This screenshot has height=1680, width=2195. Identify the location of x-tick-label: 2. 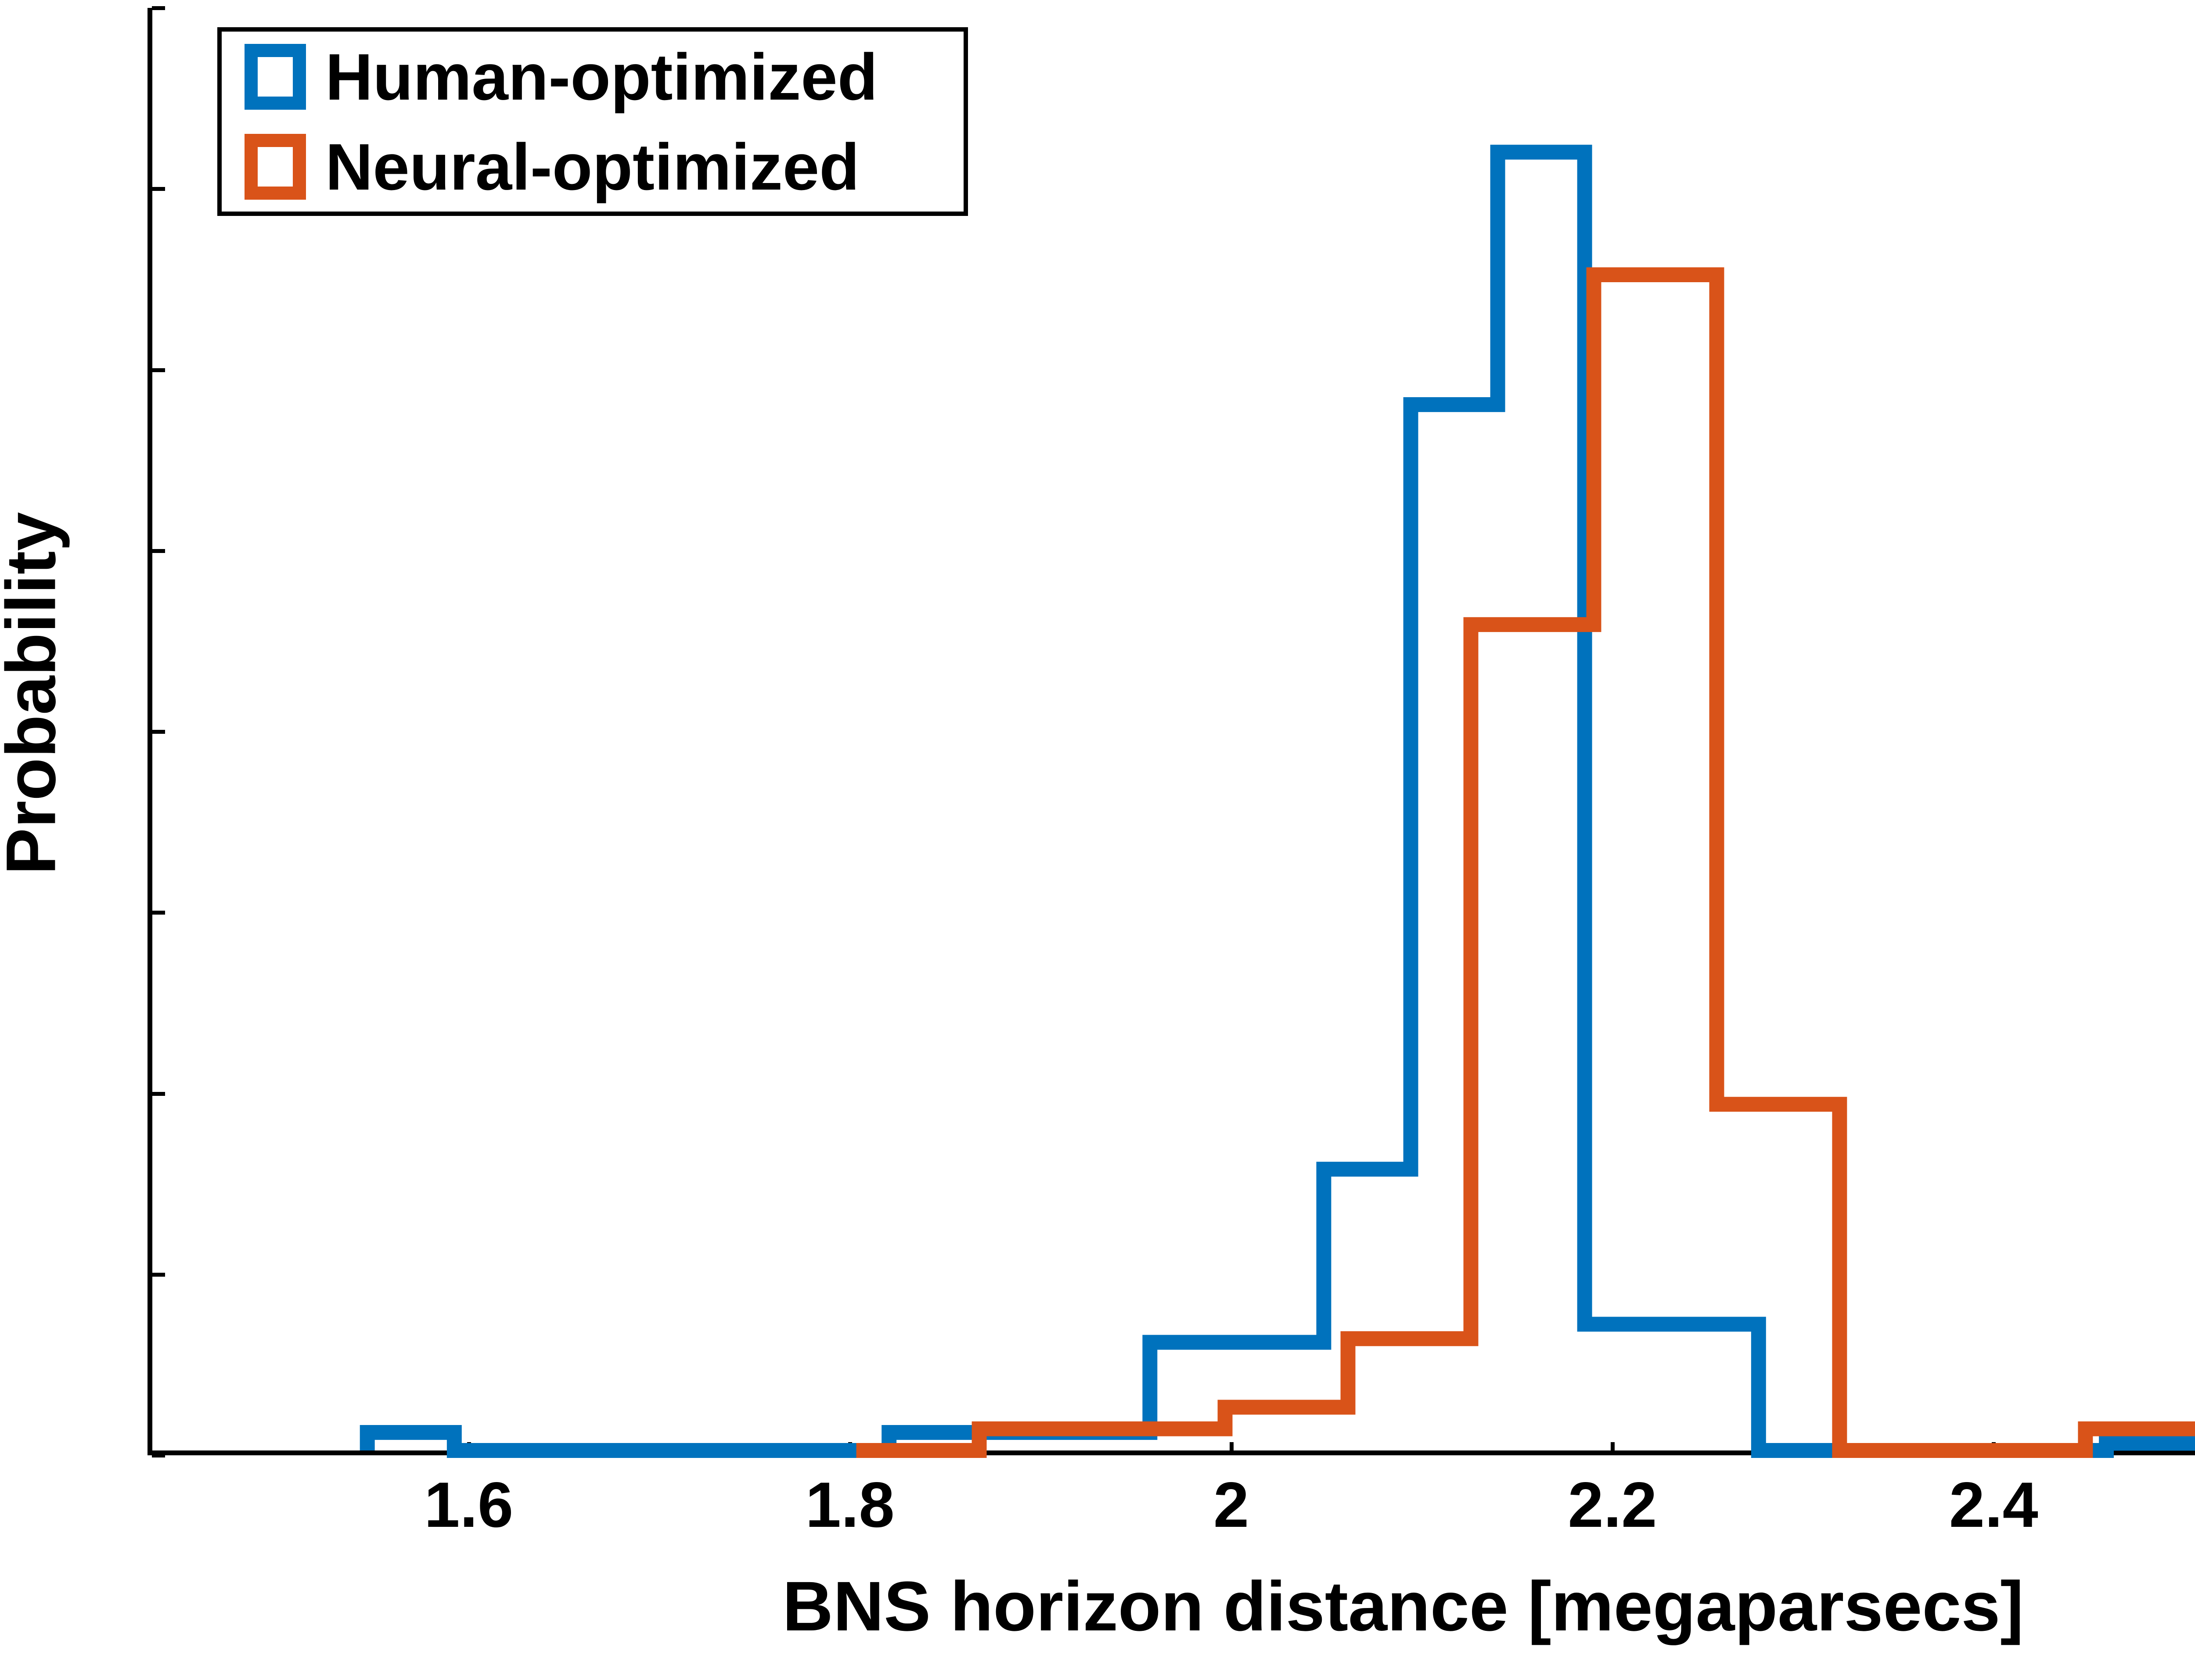
(1231, 1504).